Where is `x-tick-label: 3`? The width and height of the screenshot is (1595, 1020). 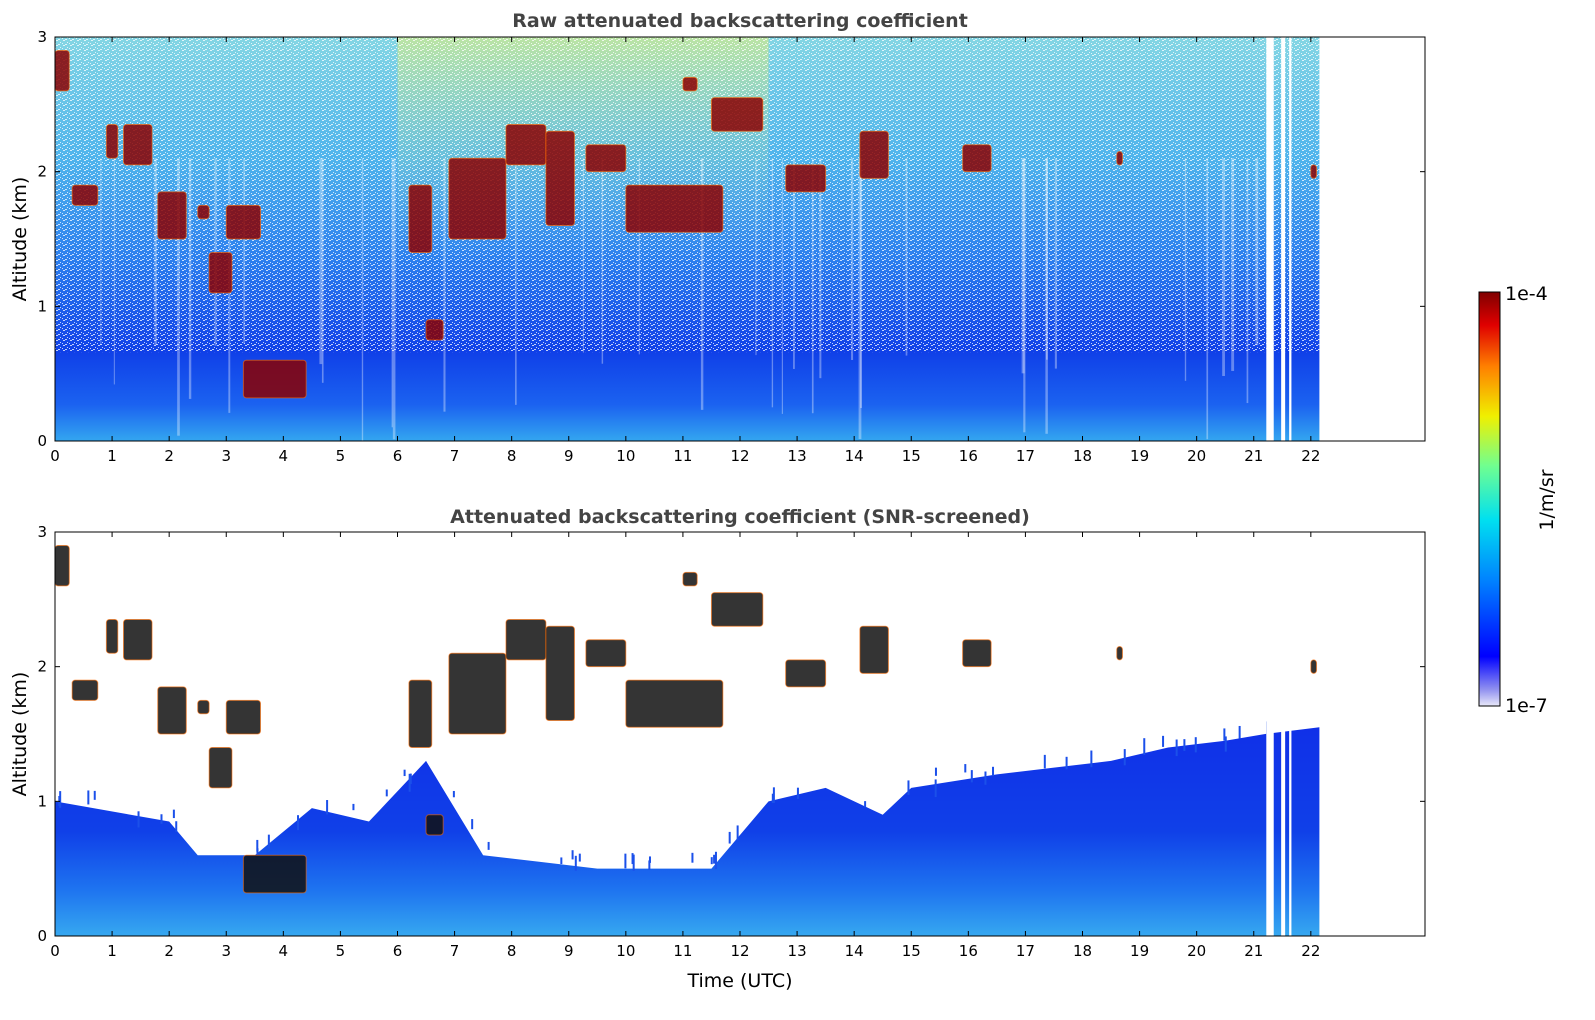
x-tick-label: 3 is located at coordinates (226, 951).